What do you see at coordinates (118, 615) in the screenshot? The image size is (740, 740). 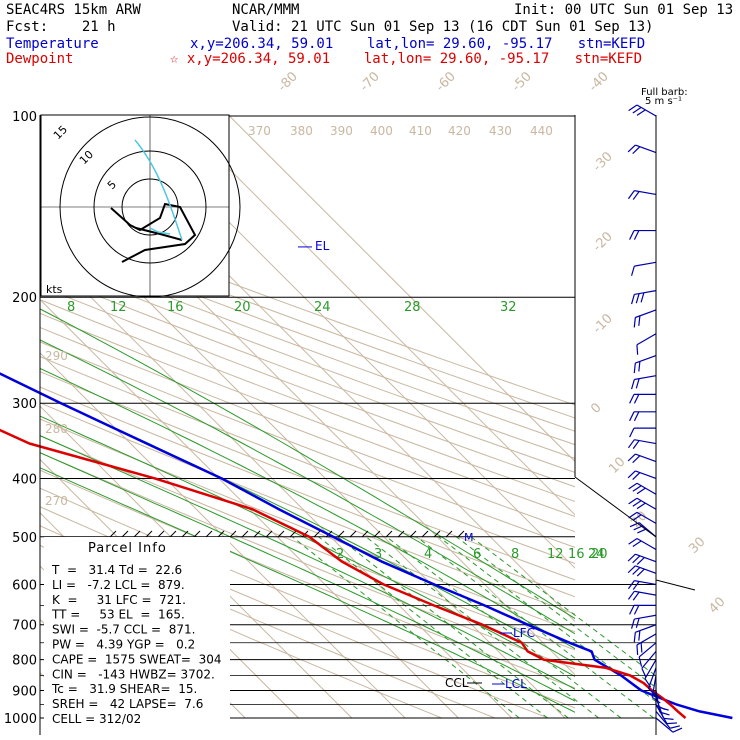 I see `parcel-info-row: TT = 53 EL = 165.` at bounding box center [118, 615].